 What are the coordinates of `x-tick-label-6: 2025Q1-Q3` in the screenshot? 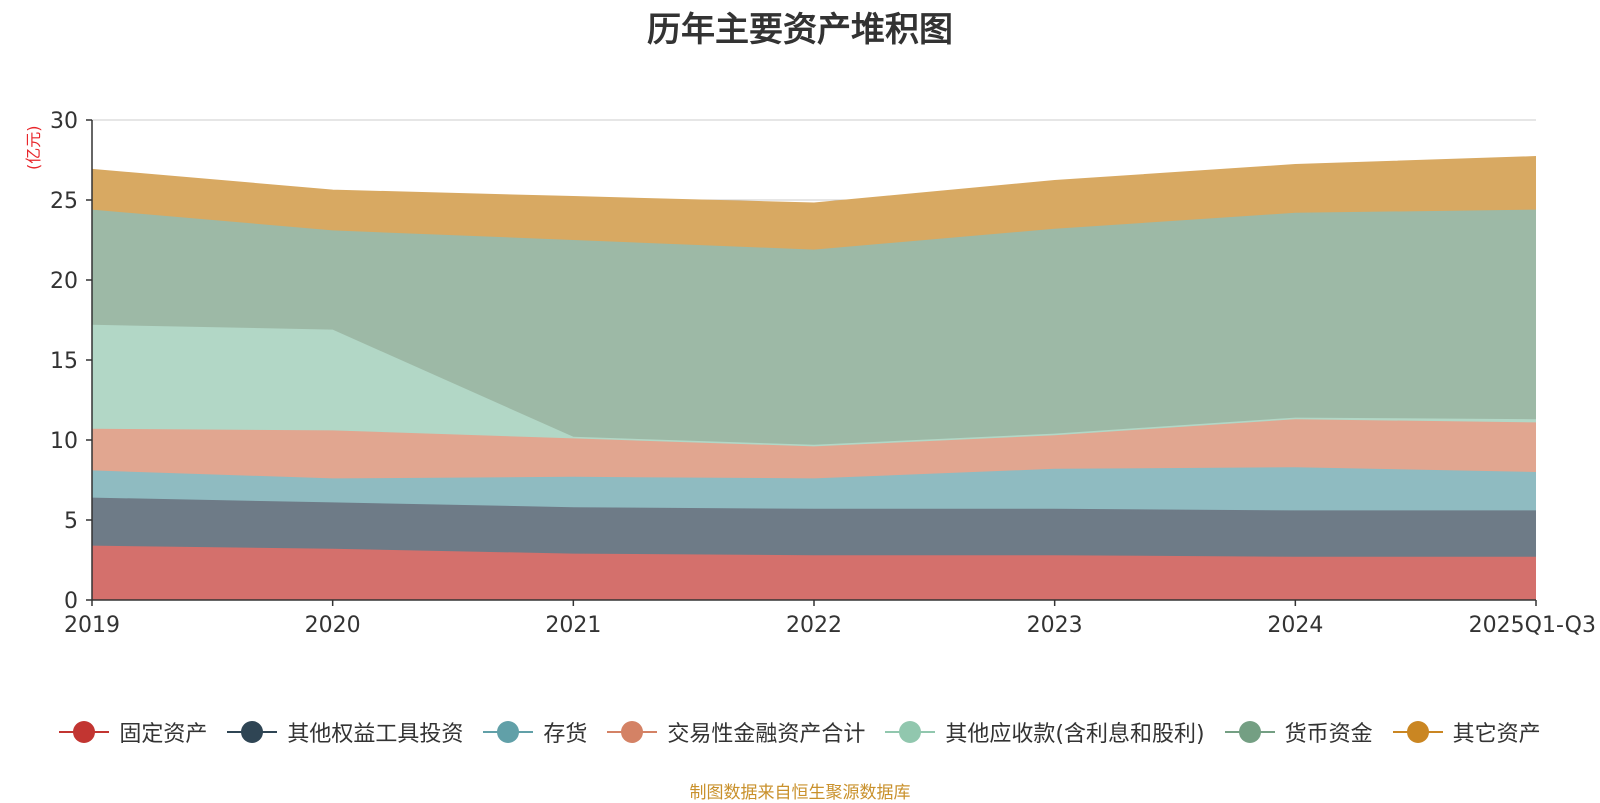 It's located at (1532, 625).